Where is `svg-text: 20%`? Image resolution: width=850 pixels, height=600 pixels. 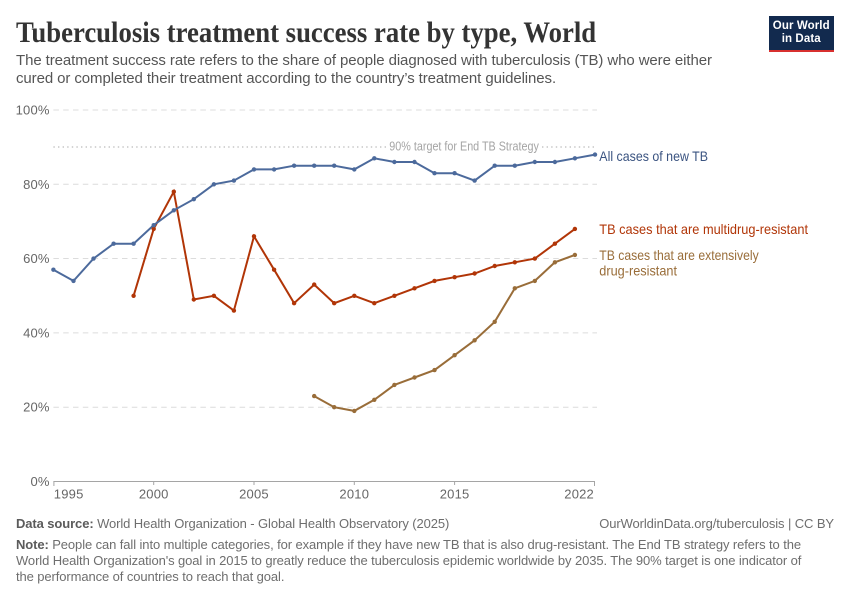
svg-text: 20% is located at coordinates (36, 407).